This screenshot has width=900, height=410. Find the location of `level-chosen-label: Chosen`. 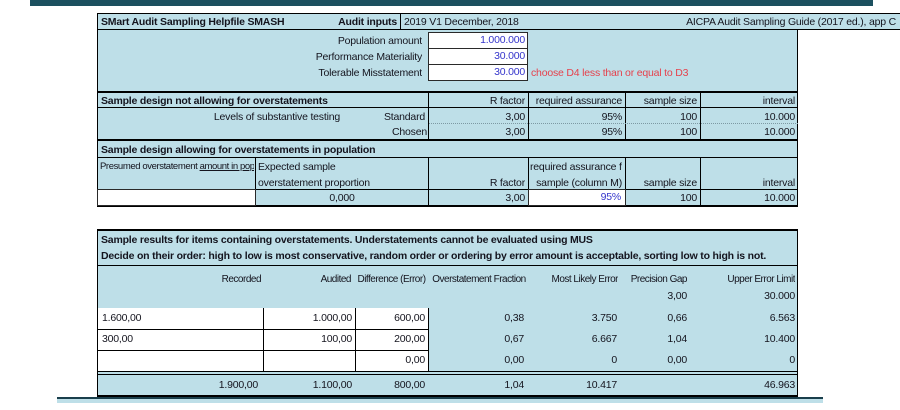

level-chosen-label: Chosen is located at coordinates (409, 132).